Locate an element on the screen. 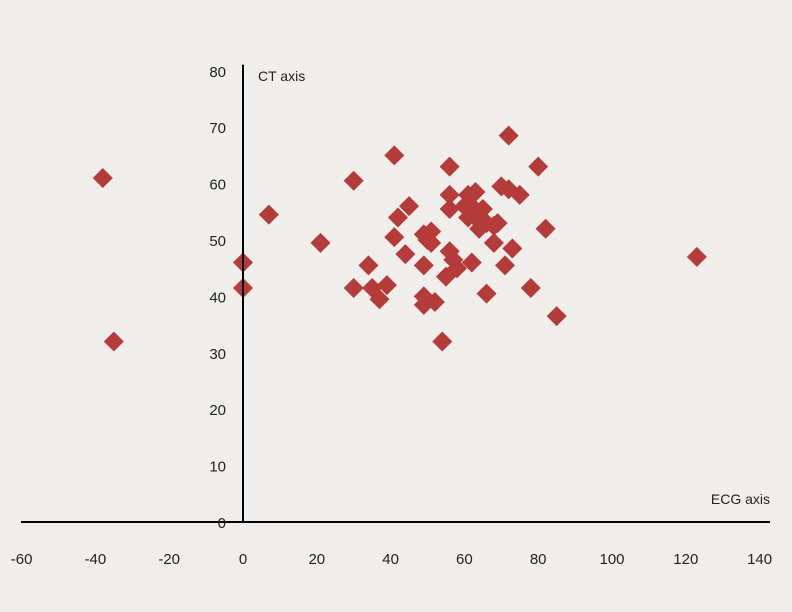 The width and height of the screenshot is (792, 612). y-tick-label: 40 is located at coordinates (217, 297).